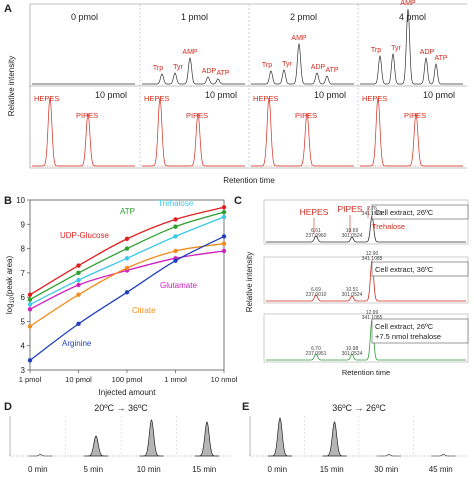 The width and height of the screenshot is (474, 485). What do you see at coordinates (9, 308) in the screenshot?
I see `y-label-pre: log` at bounding box center [9, 308].